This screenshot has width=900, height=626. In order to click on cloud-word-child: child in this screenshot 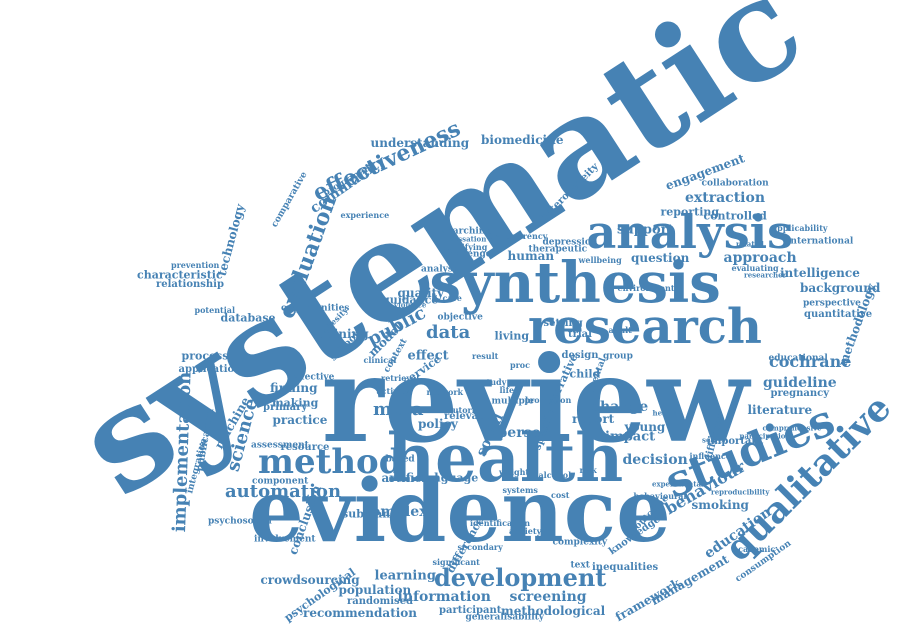, I will do `click(585, 374)`.